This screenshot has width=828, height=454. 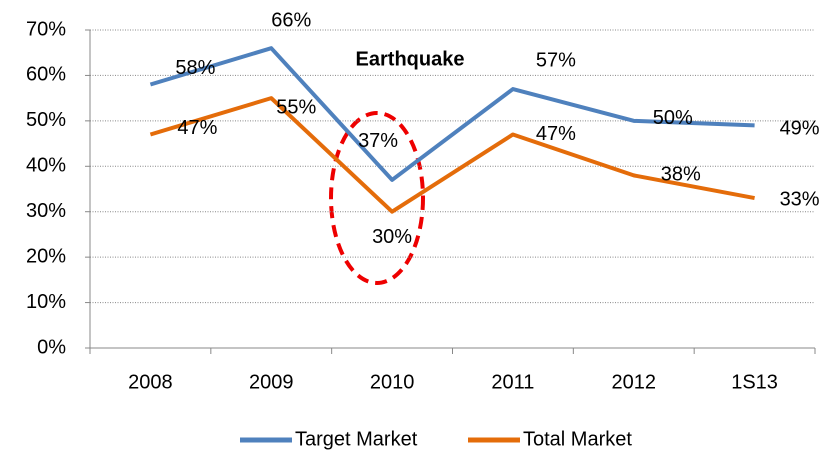 What do you see at coordinates (673, 118) in the screenshot?
I see `data-label: 50%` at bounding box center [673, 118].